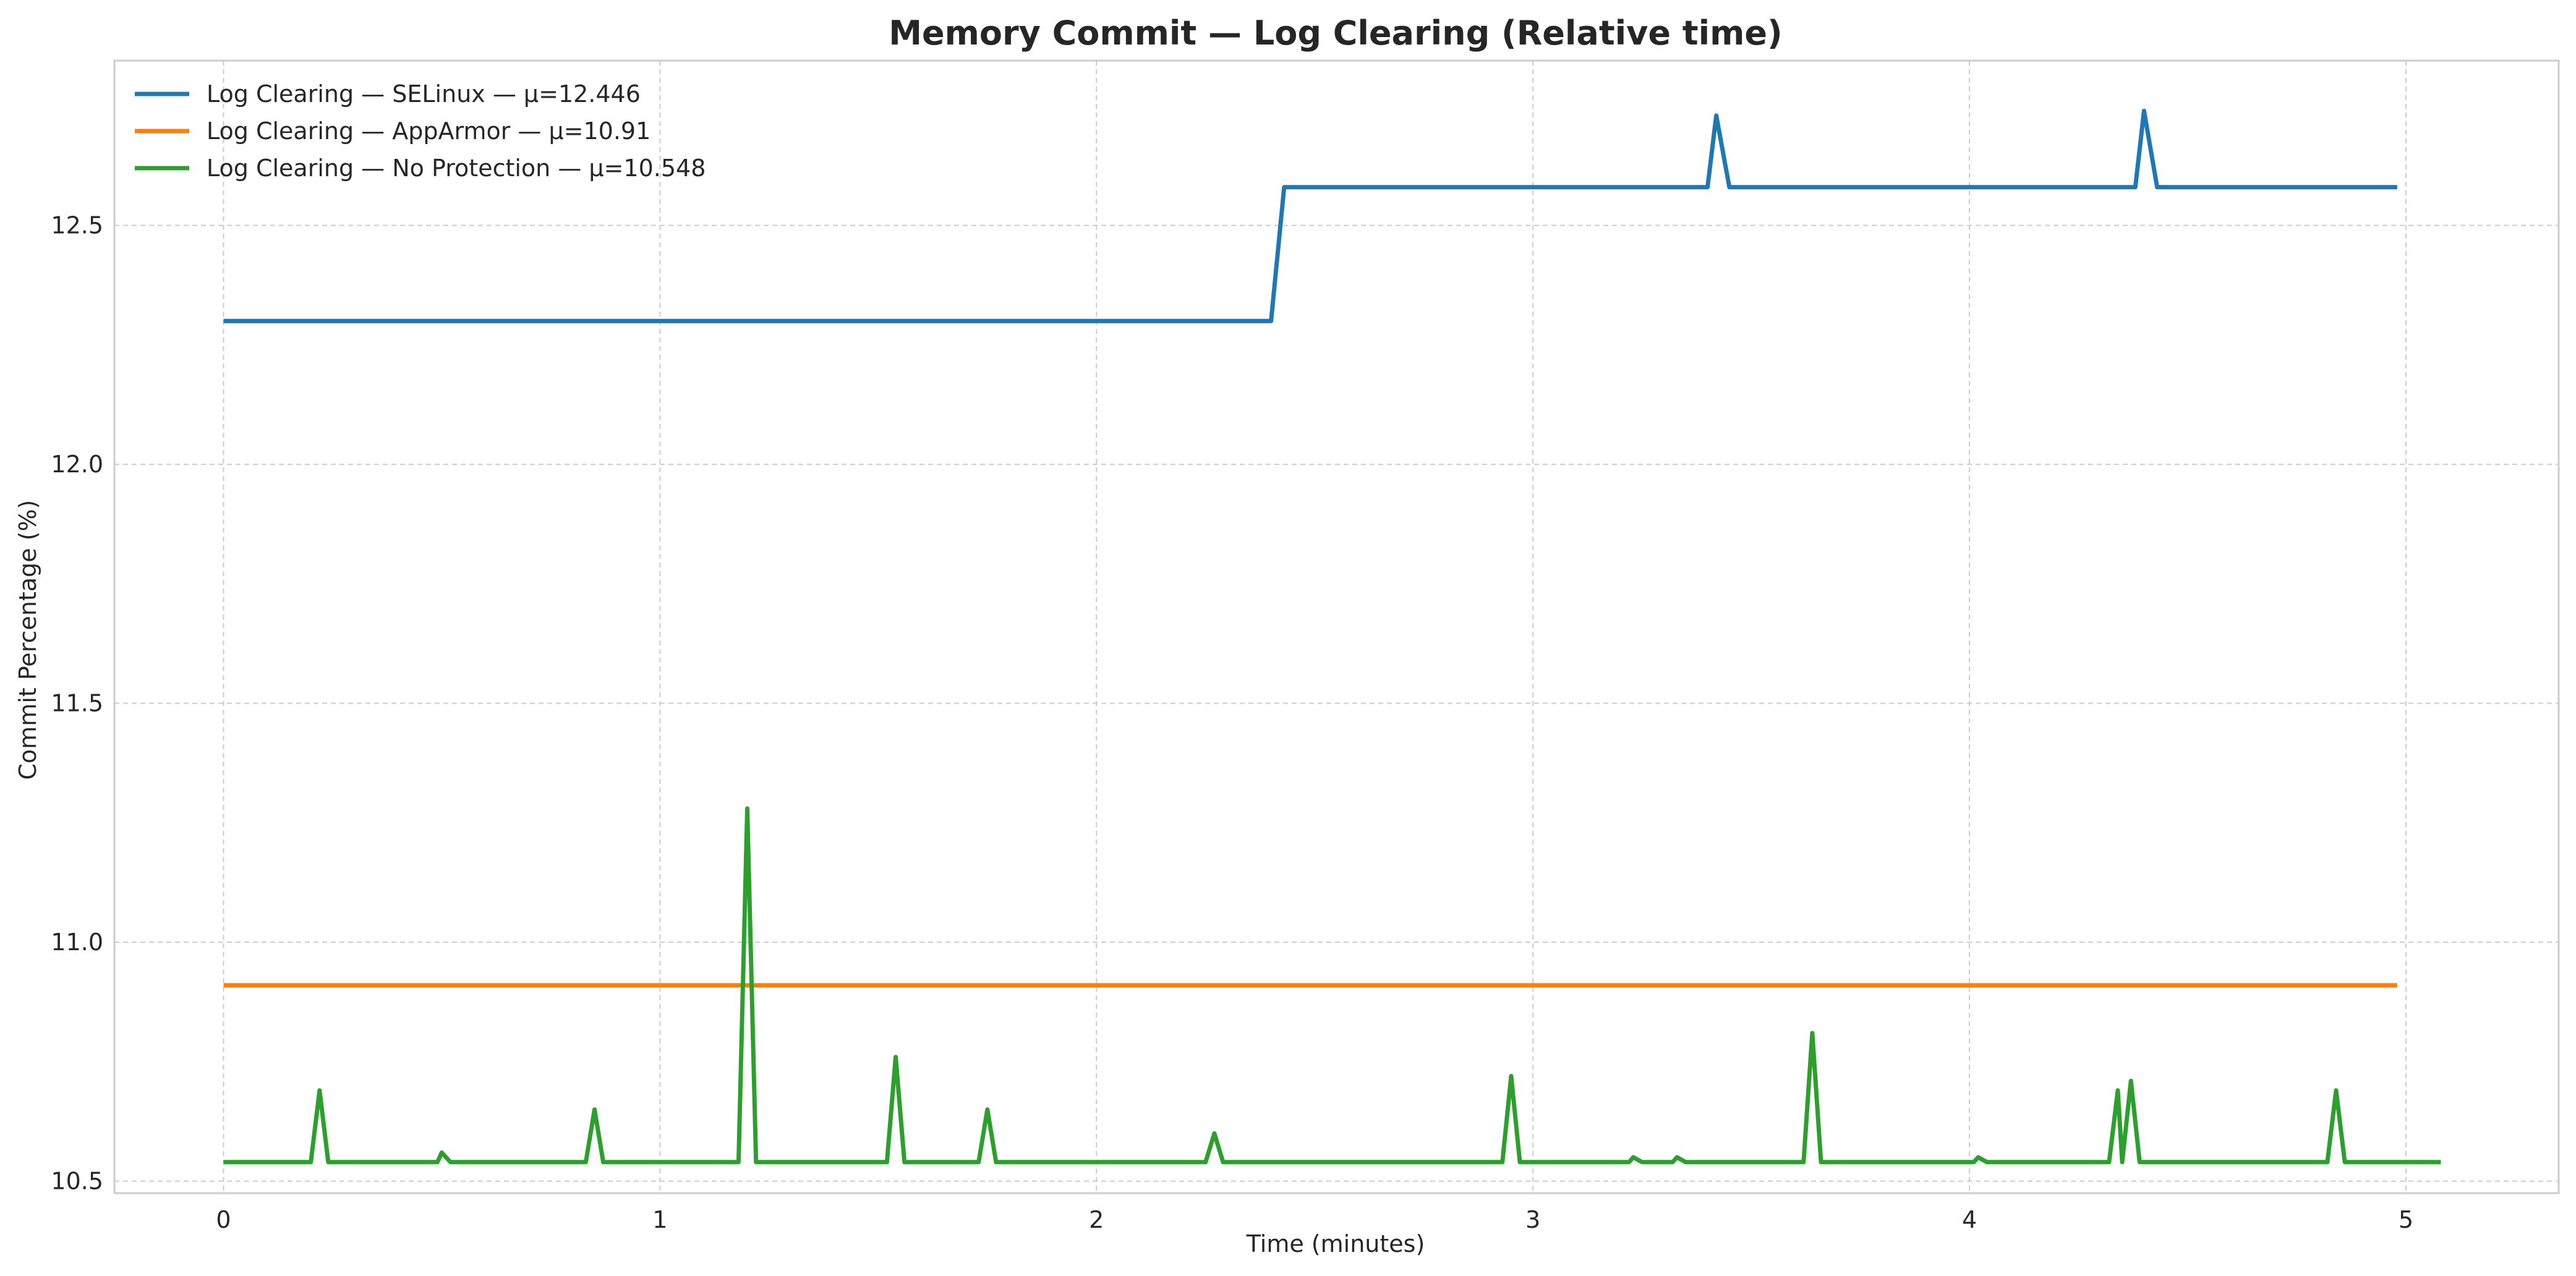 The image size is (2576, 1276). Describe the element at coordinates (456, 168) in the screenshot. I see `legend-entry-3: Log Clearing — No Protection — μ=10.548` at that location.